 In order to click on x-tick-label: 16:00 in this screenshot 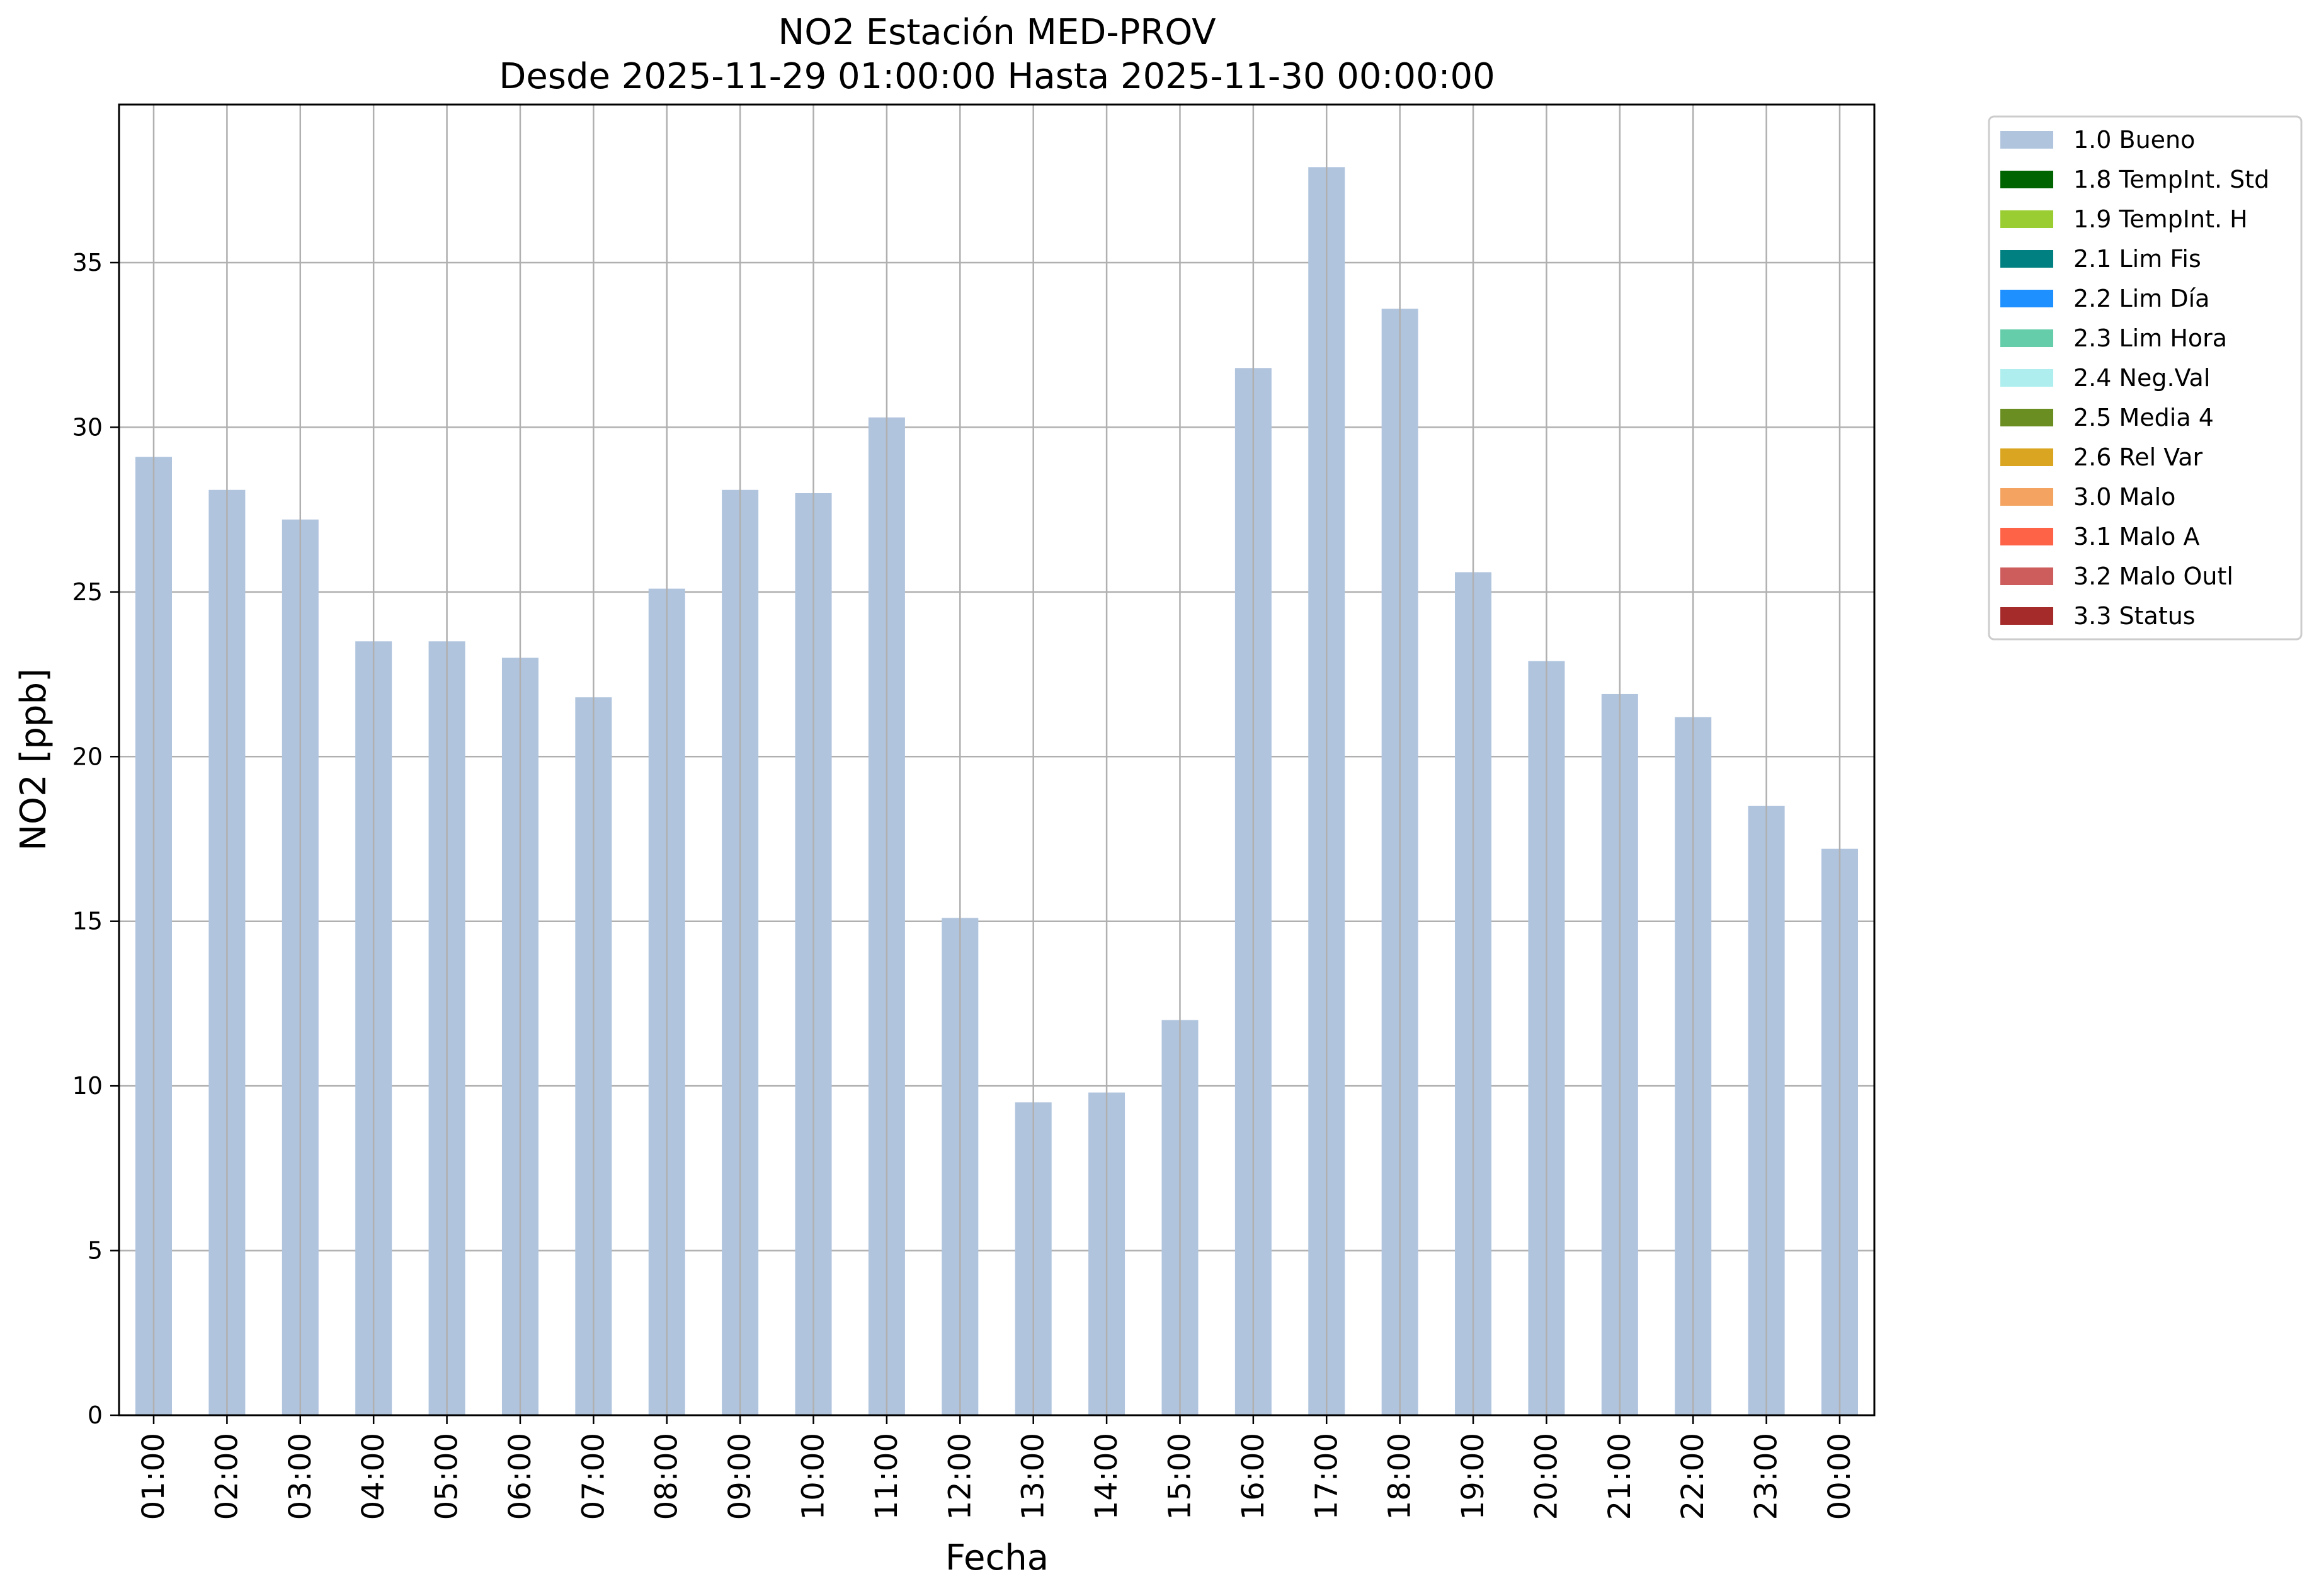, I will do `click(1253, 1476)`.